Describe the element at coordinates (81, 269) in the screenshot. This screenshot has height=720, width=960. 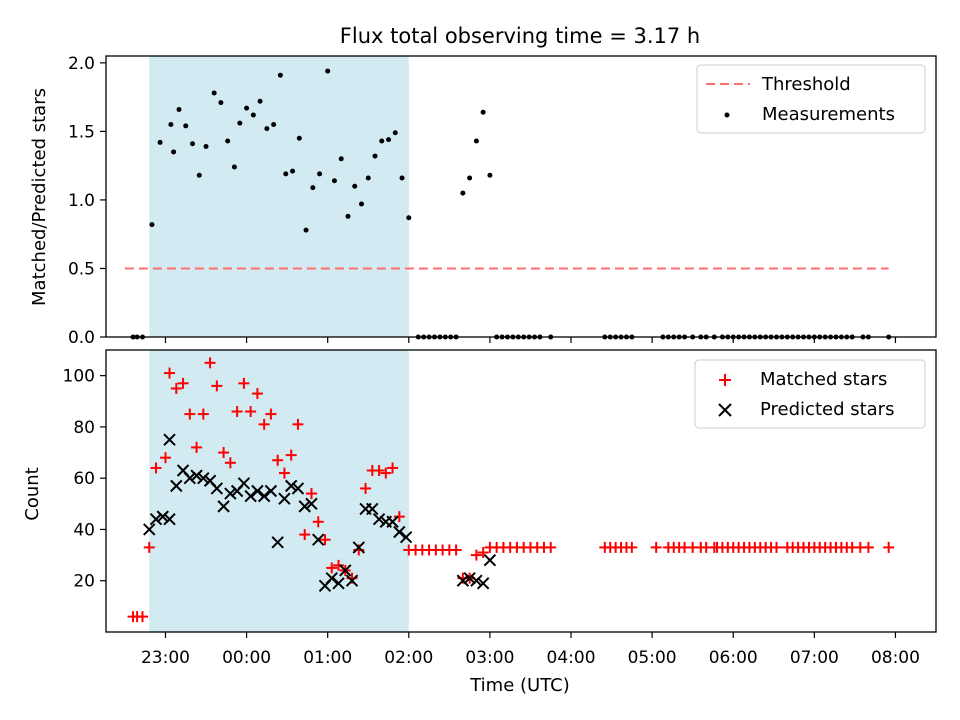
I see `y-tick-label: 0.5` at that location.